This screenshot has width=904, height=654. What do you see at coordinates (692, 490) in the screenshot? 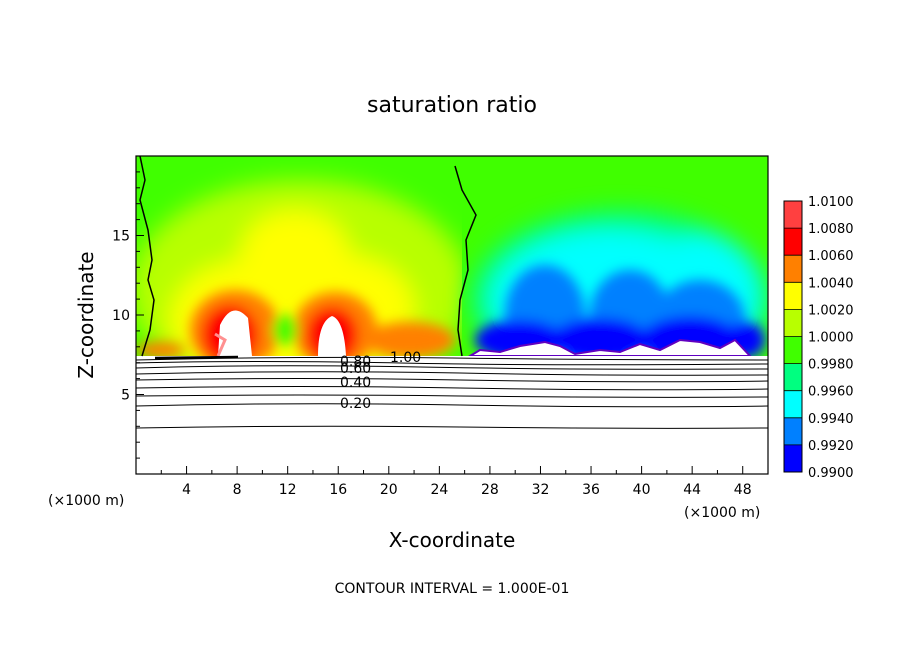
I see `x-tick-label: 44` at bounding box center [692, 490].